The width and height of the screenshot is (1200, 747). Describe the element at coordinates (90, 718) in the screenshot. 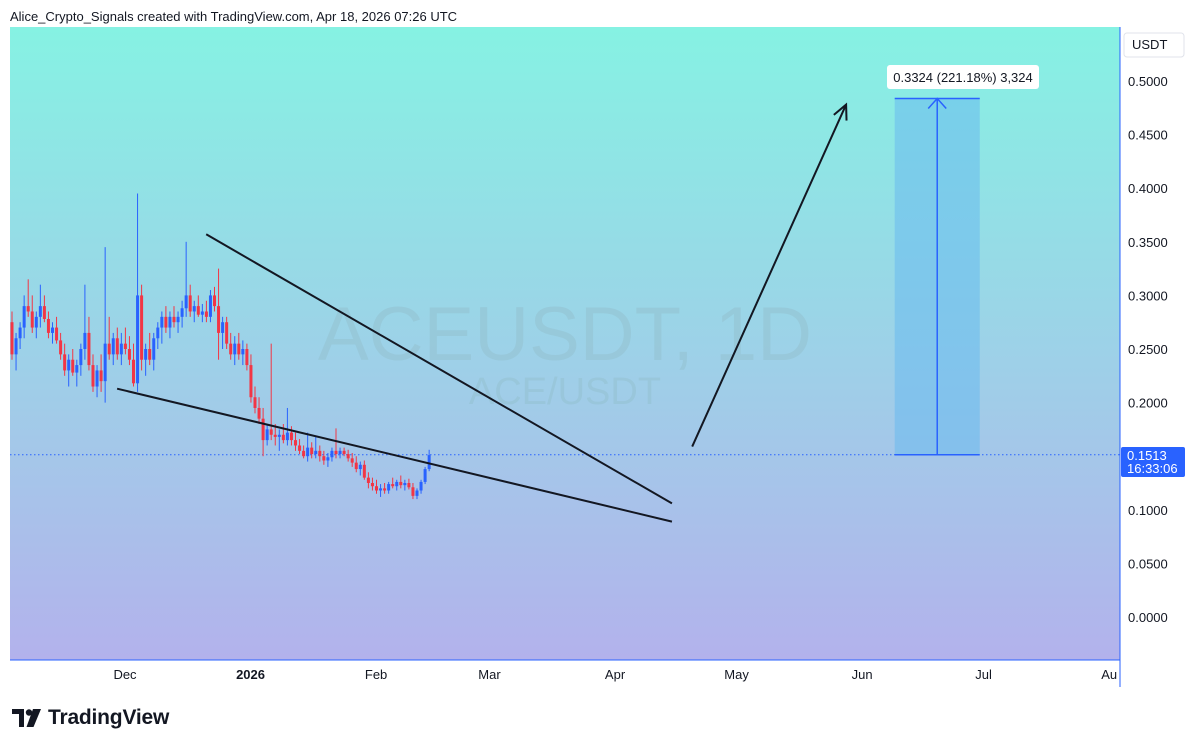

I see `tradingview-brand: TradingView` at that location.